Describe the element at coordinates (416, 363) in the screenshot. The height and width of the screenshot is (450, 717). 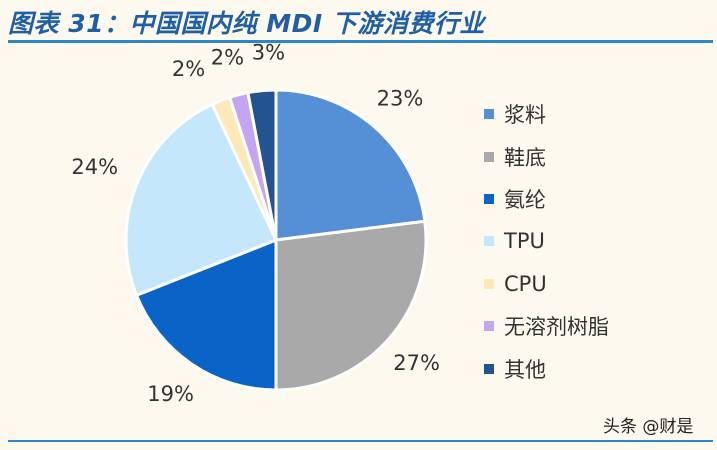
I see `slice-label-2: 27%` at that location.